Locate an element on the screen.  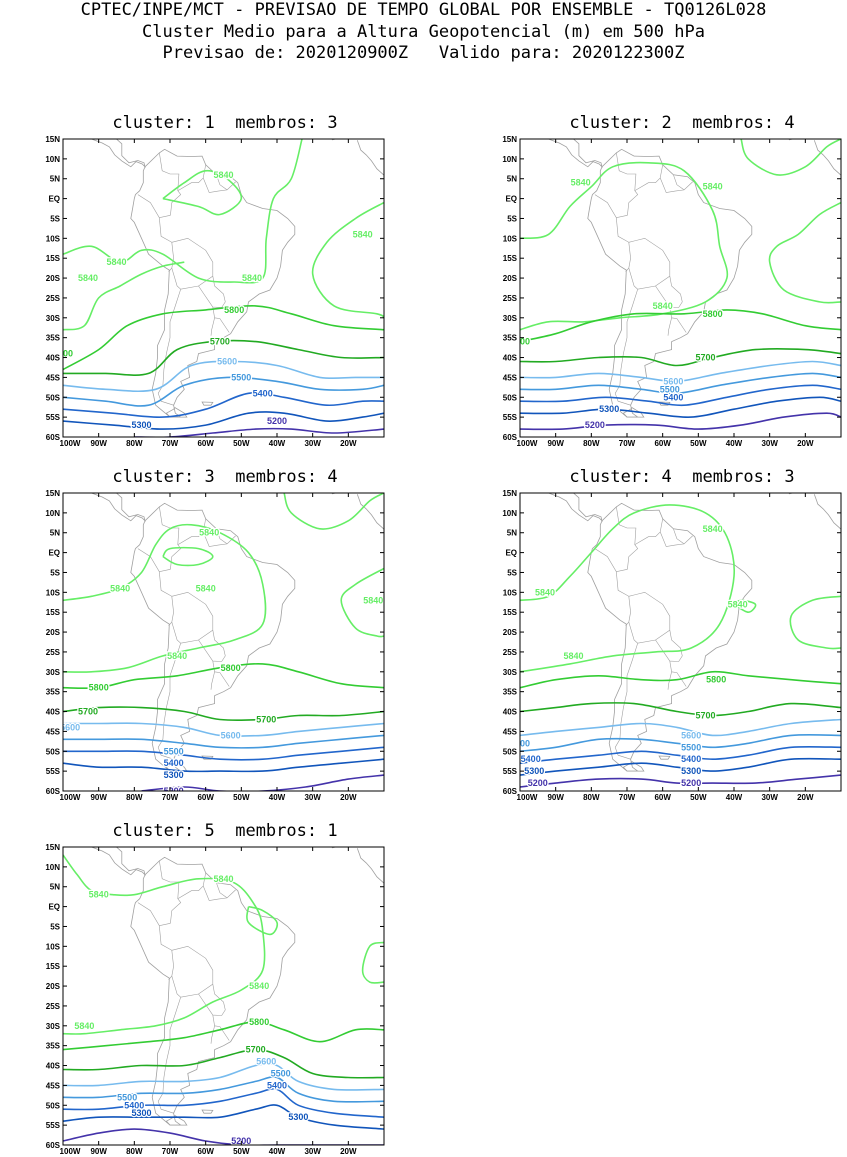
map-frame is located at coordinates (223, 642).